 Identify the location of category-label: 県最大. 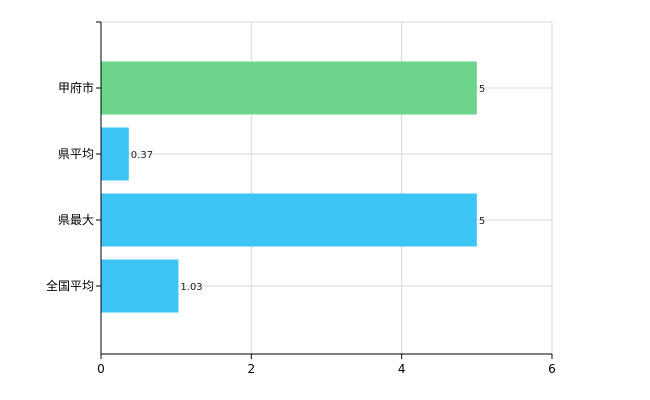
(76, 220).